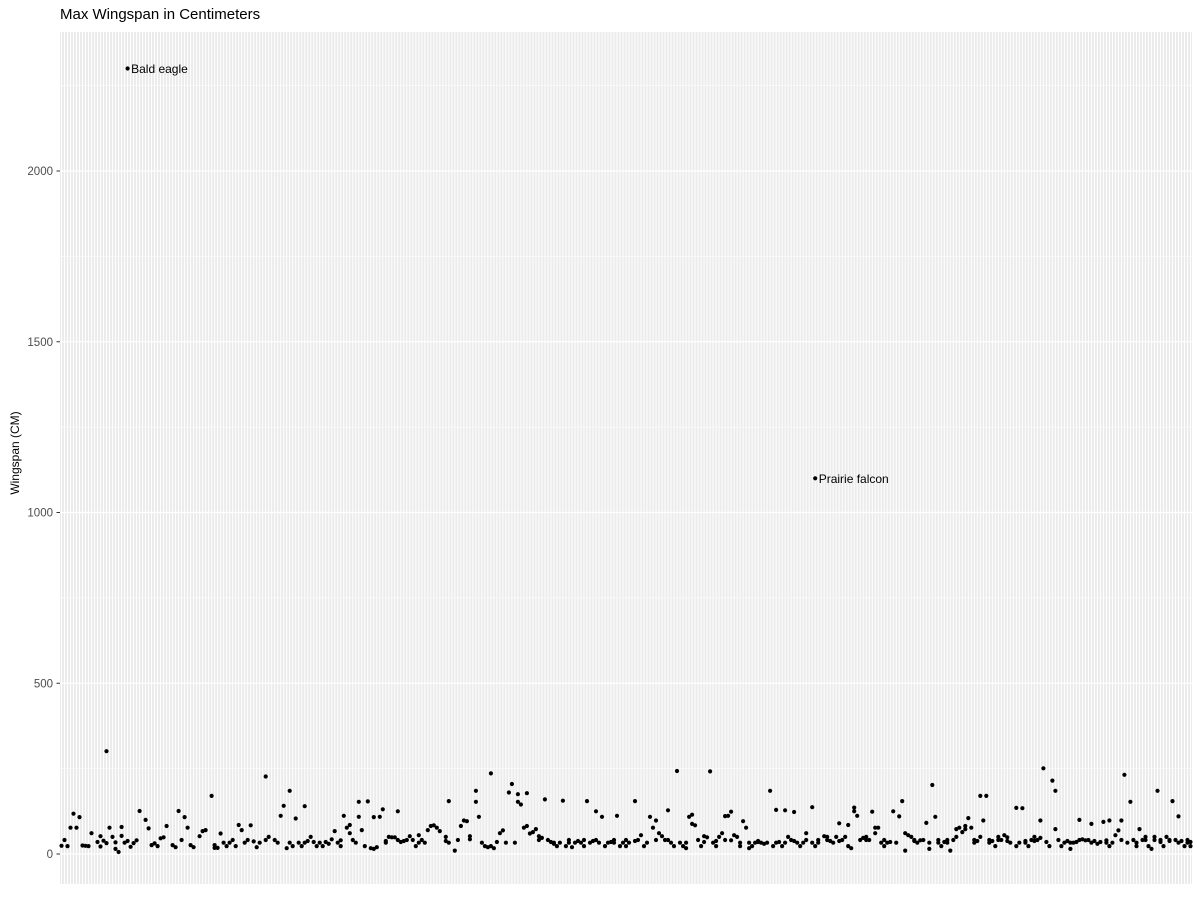  Describe the element at coordinates (50, 855) in the screenshot. I see `y-tick-label: 0` at that location.